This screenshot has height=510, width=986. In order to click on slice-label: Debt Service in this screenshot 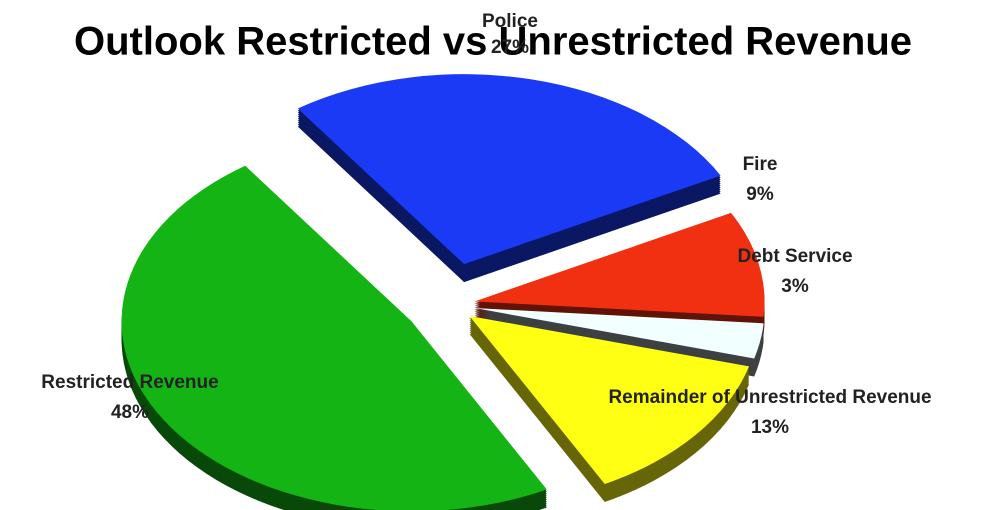, I will do `click(794, 256)`.